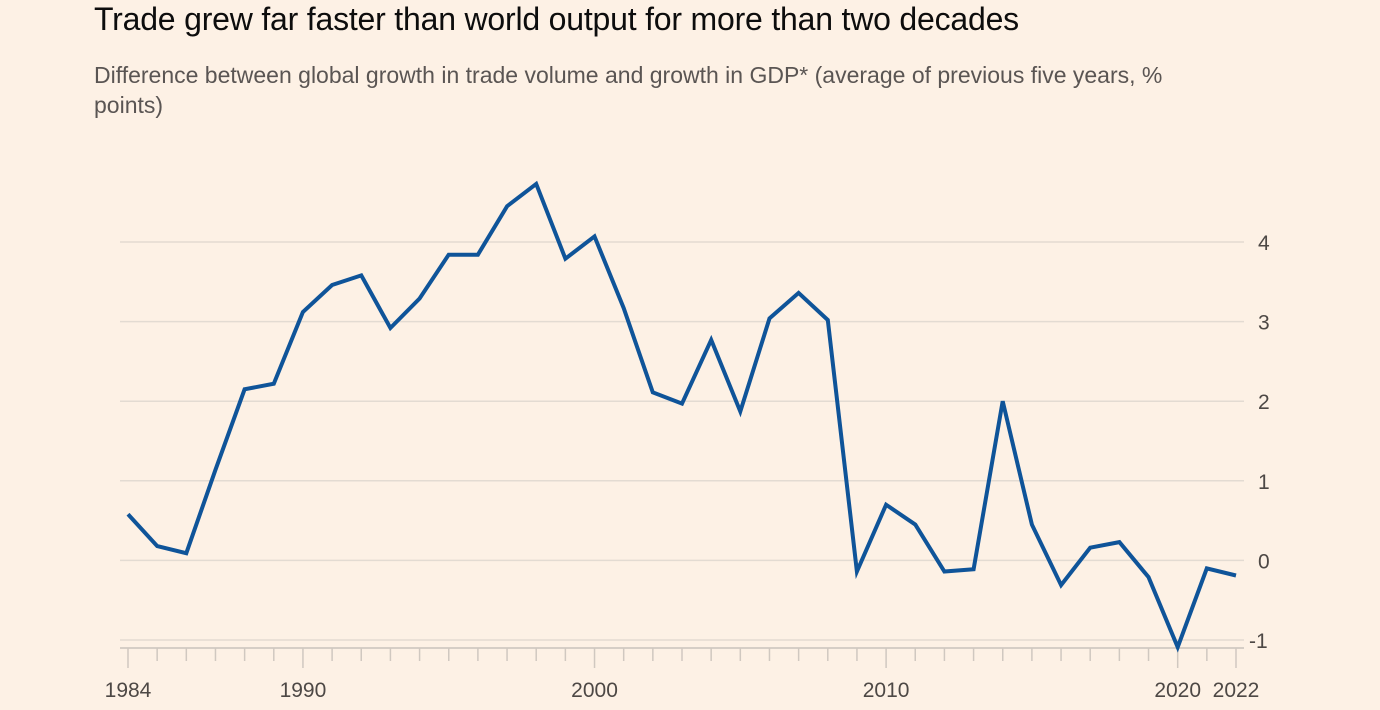 The image size is (1380, 710). I want to click on y-axis: 4 3 2 1 0 -1, so click(1259, 442).